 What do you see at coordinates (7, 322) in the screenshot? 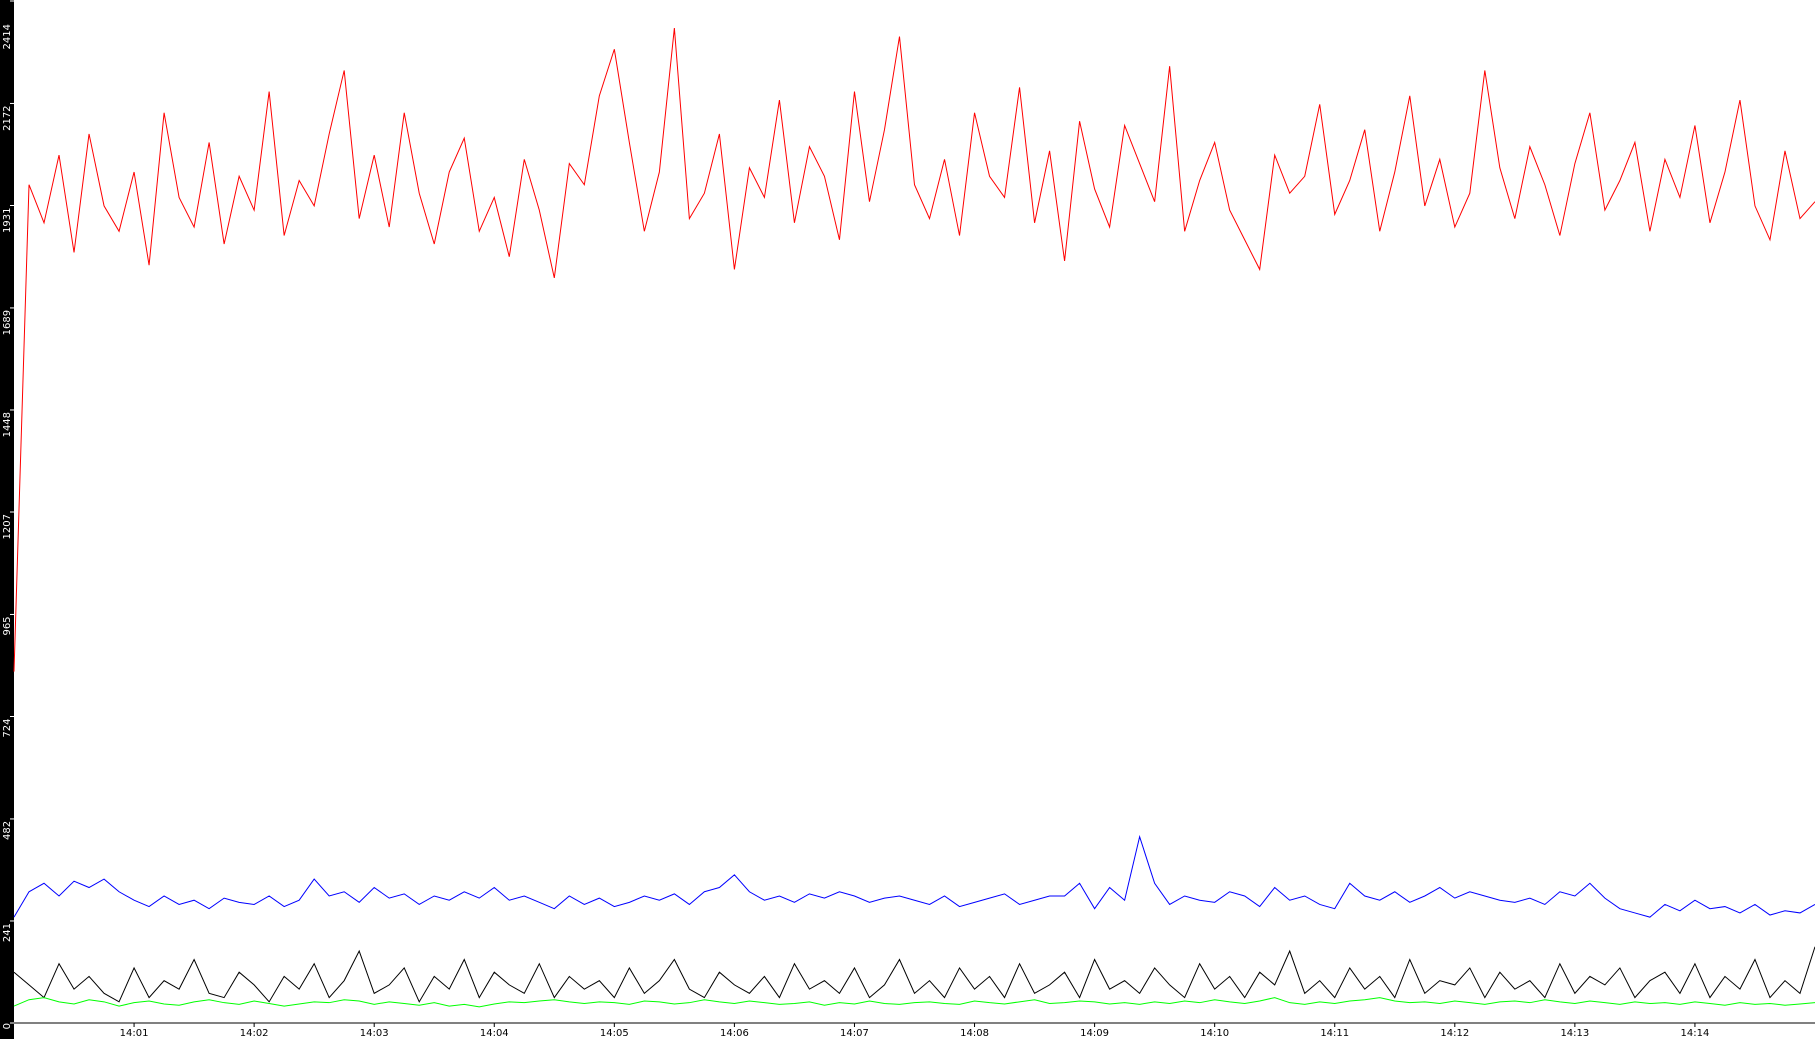
I see `y-tick-label: 1689` at bounding box center [7, 322].